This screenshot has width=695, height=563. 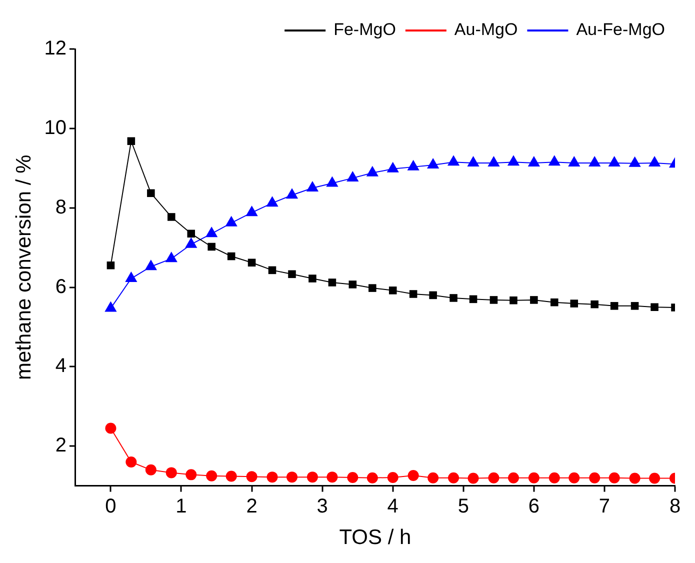 What do you see at coordinates (60, 366) in the screenshot?
I see `y-tick-label: 4` at bounding box center [60, 366].